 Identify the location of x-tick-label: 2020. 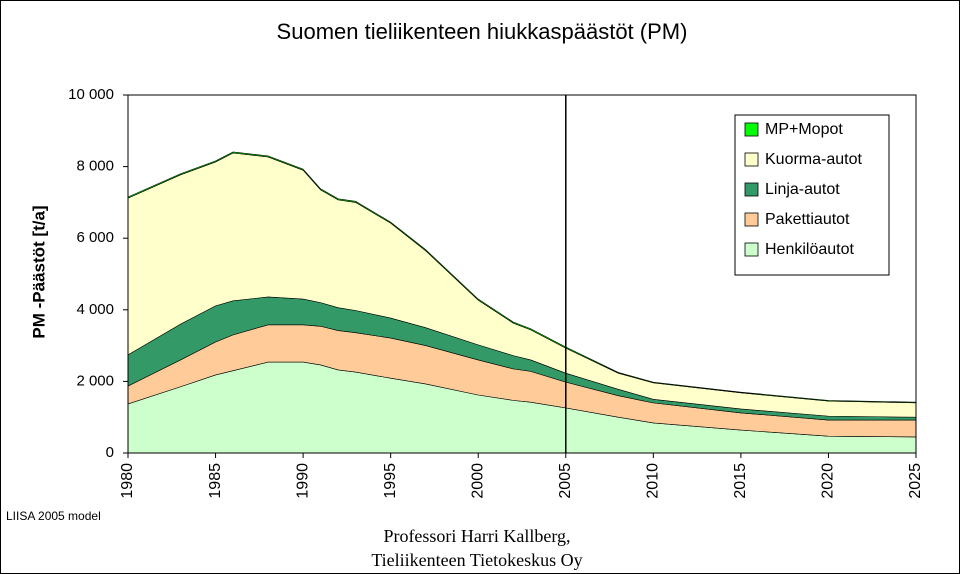
(828, 481).